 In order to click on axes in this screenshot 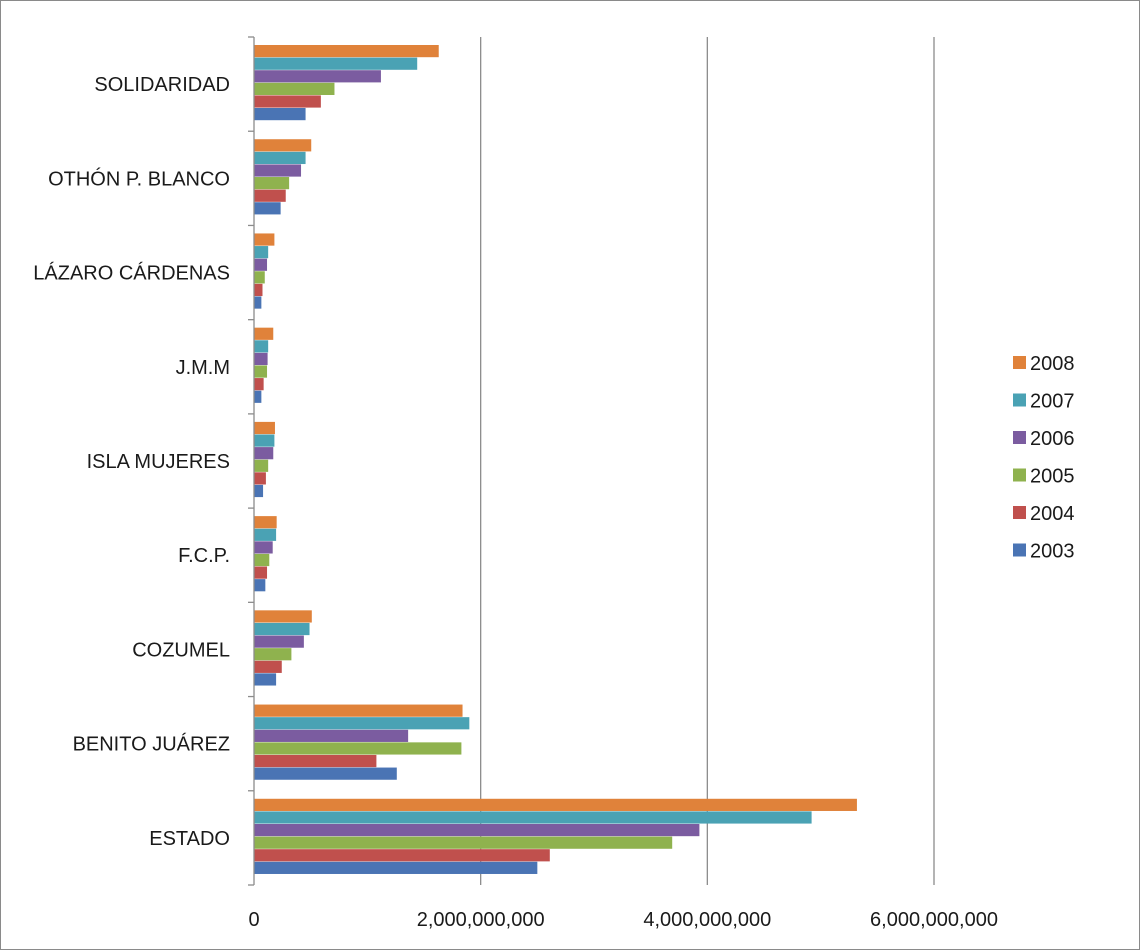, I will do `click(251, 461)`.